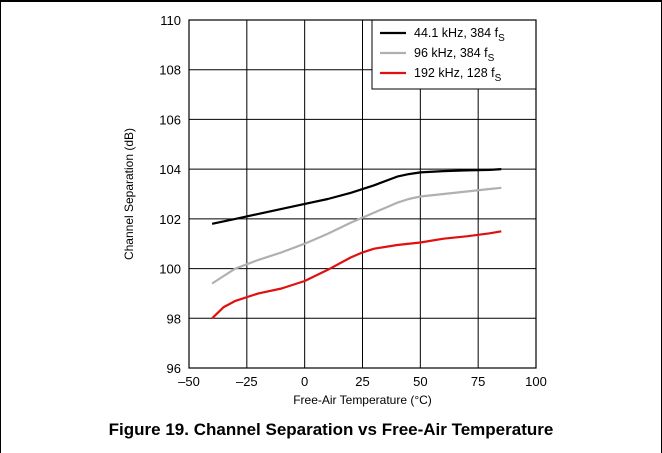  What do you see at coordinates (362, 381) in the screenshot?
I see `x-tick-label: 25` at bounding box center [362, 381].